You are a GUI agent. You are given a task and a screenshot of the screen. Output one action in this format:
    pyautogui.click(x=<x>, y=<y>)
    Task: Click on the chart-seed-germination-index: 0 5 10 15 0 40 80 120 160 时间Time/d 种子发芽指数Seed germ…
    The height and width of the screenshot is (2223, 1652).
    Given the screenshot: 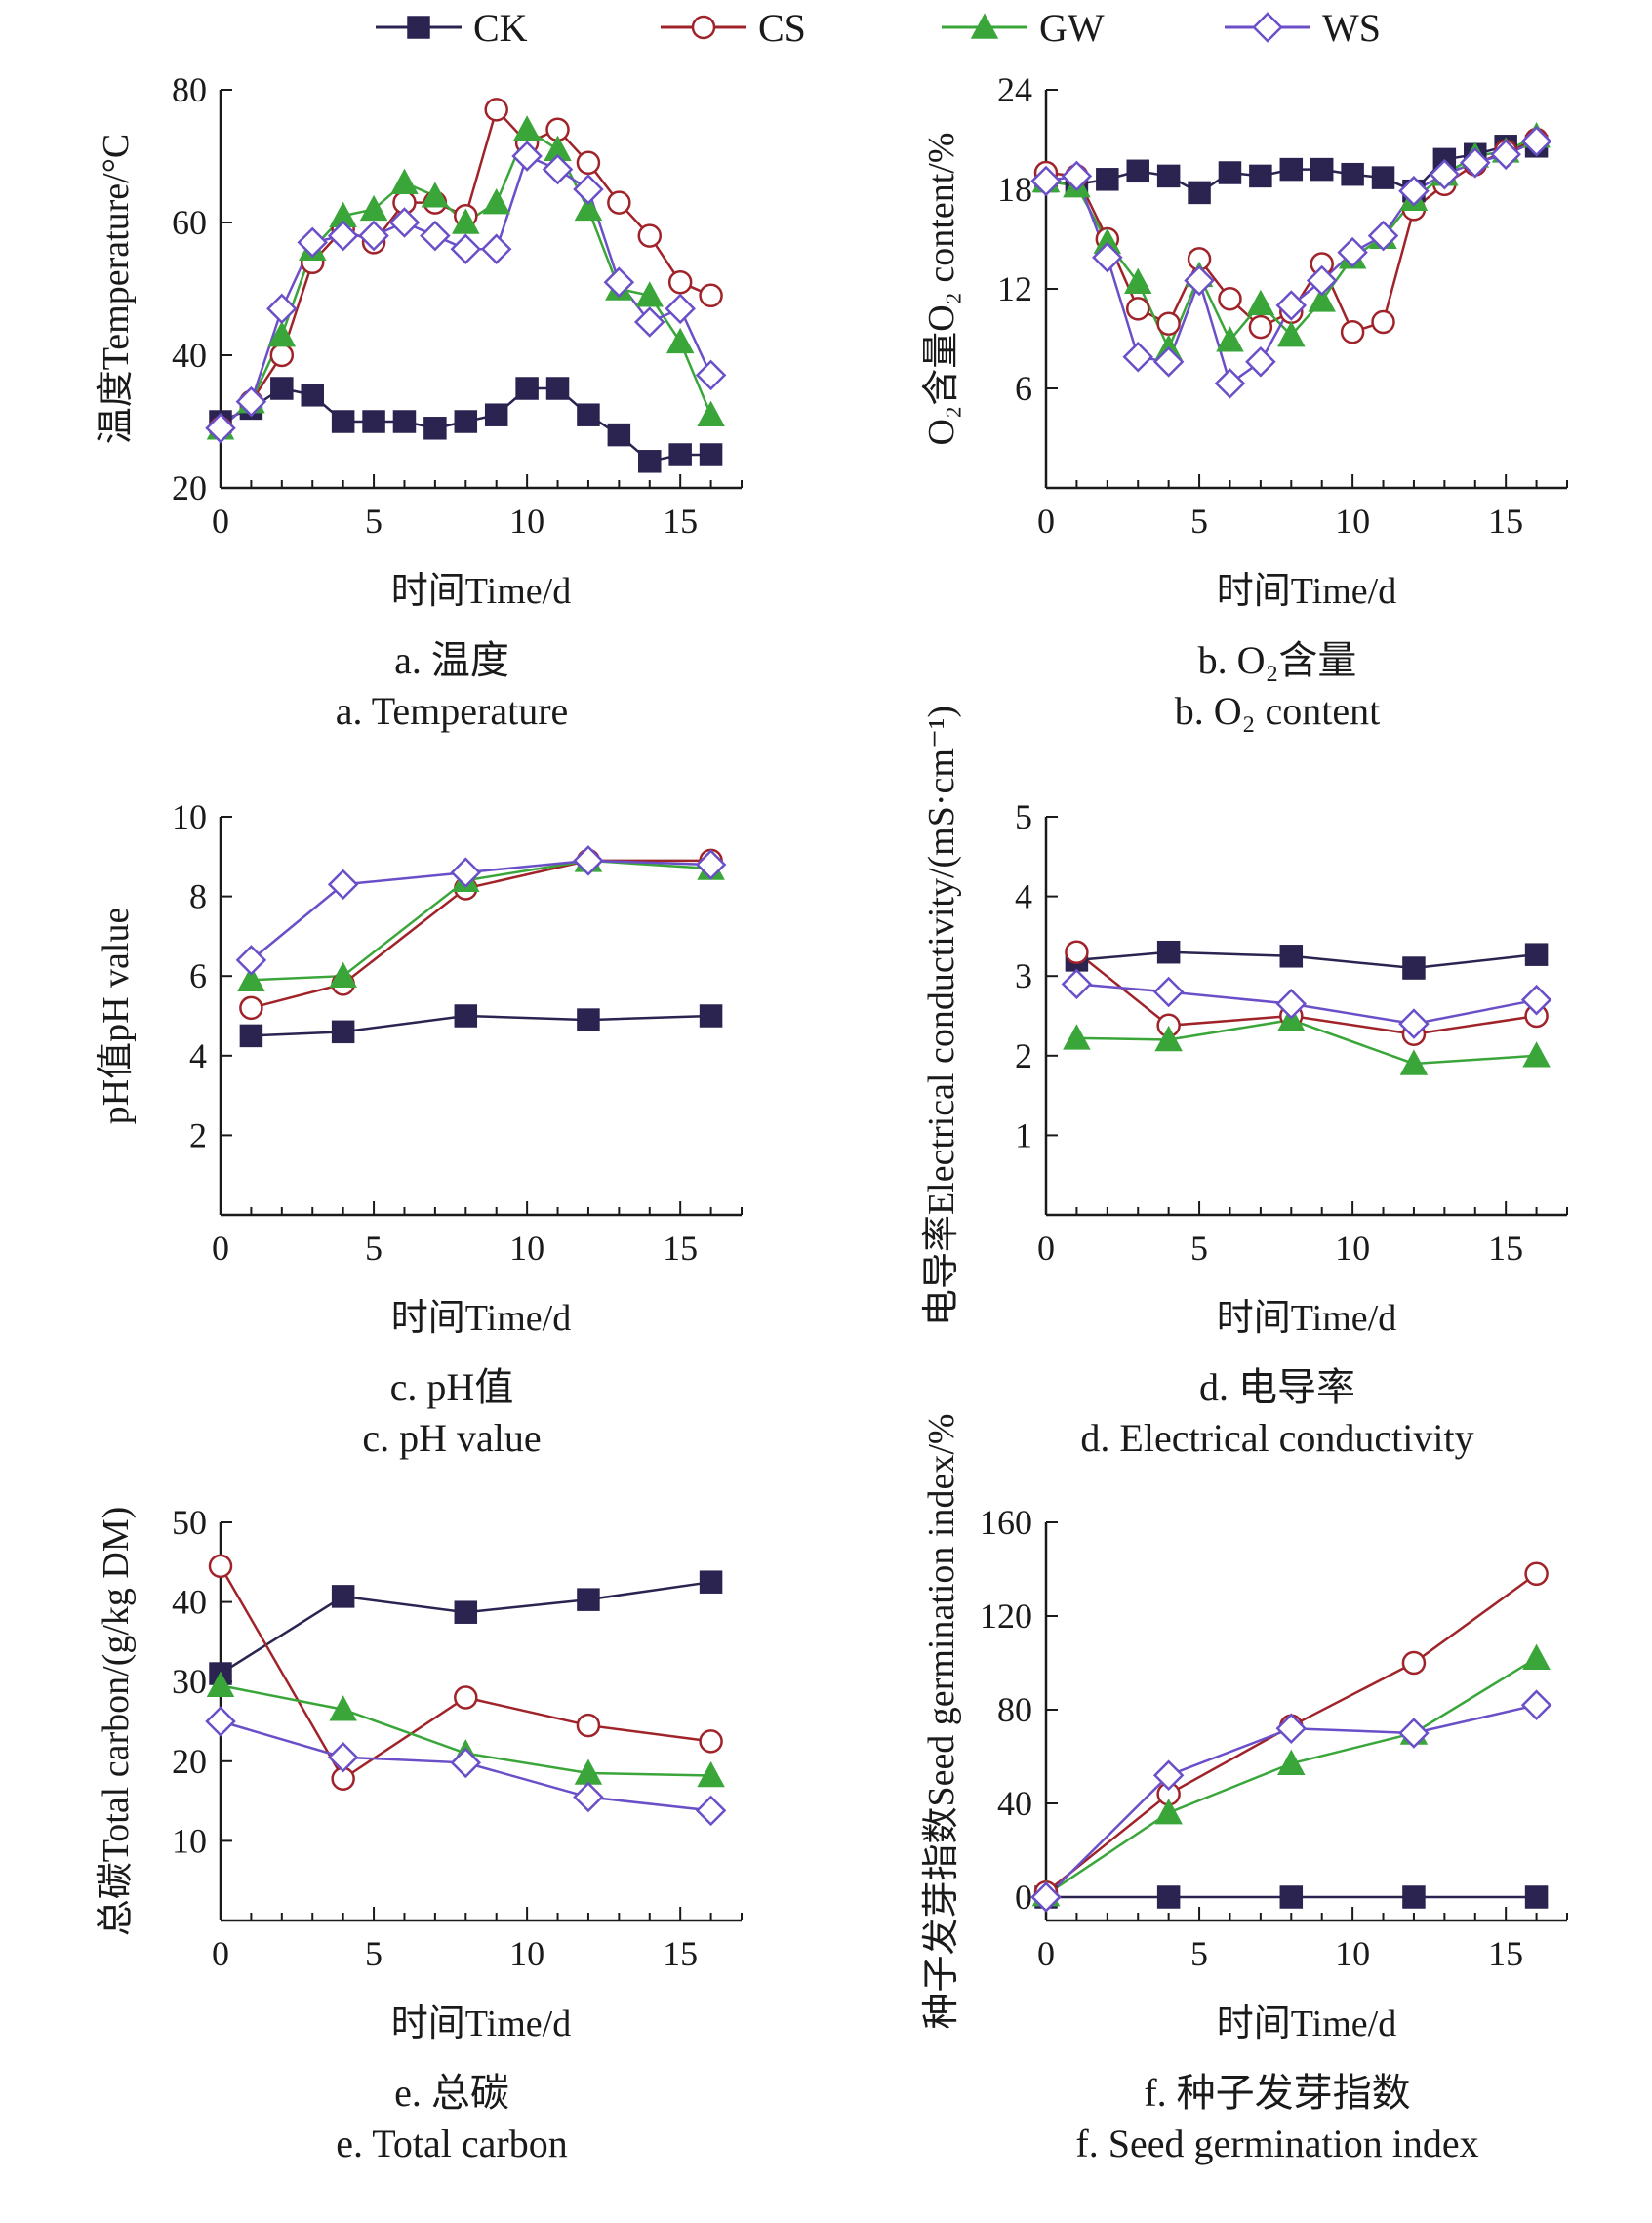 What is the action you would take?
    pyautogui.click(x=1245, y=1789)
    